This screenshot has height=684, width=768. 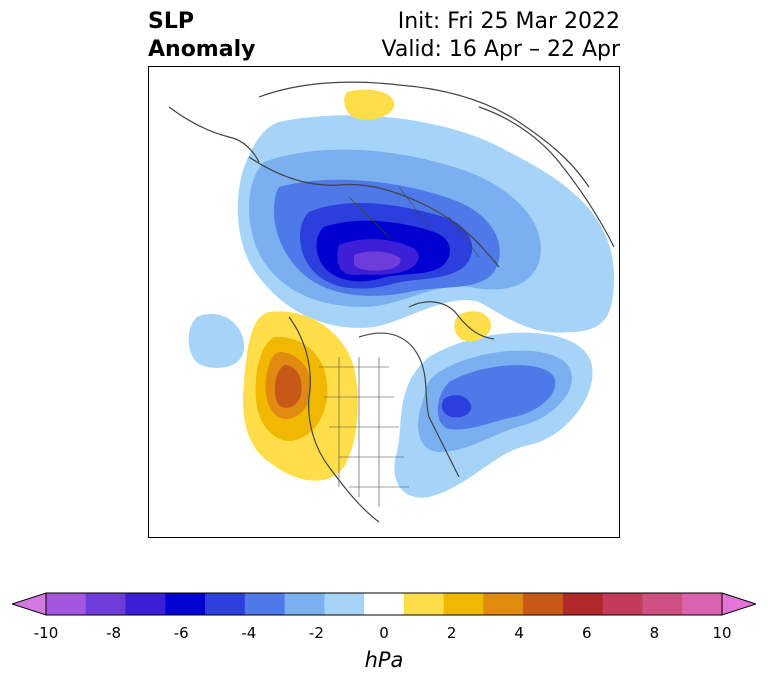 What do you see at coordinates (316, 633) in the screenshot?
I see `colorbar-tick-label: -2` at bounding box center [316, 633].